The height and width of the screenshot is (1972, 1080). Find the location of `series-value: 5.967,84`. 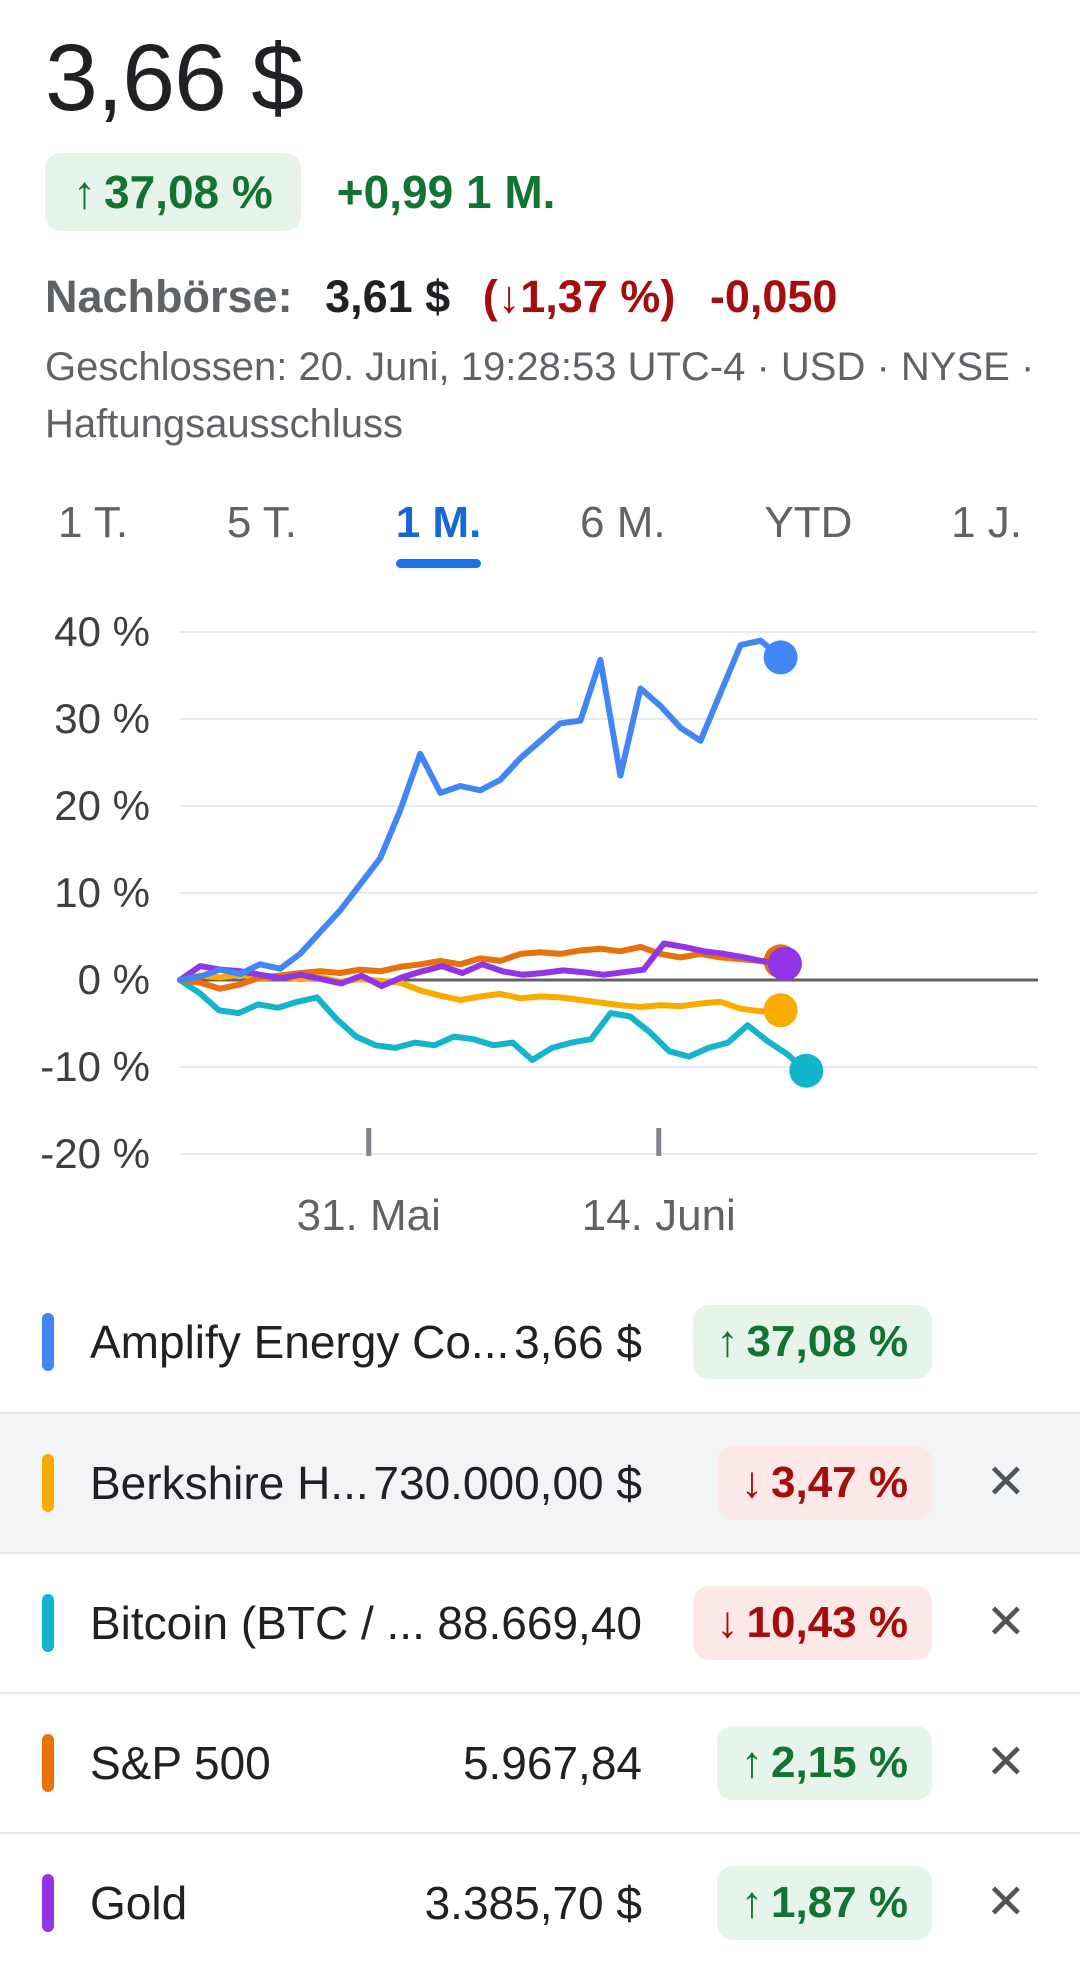

series-value: 5.967,84 is located at coordinates (552, 1763).